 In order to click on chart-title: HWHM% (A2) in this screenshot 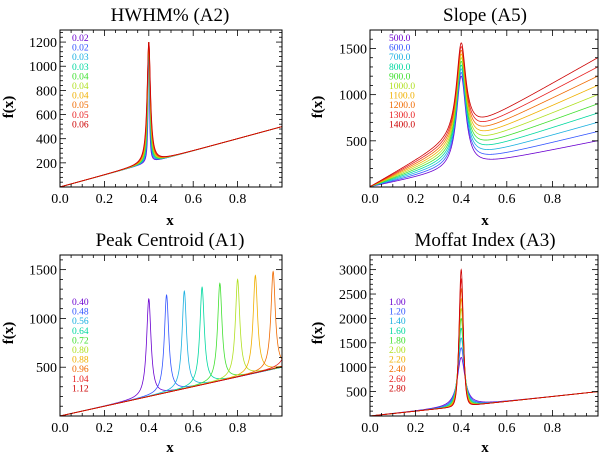, I will do `click(170, 15)`.